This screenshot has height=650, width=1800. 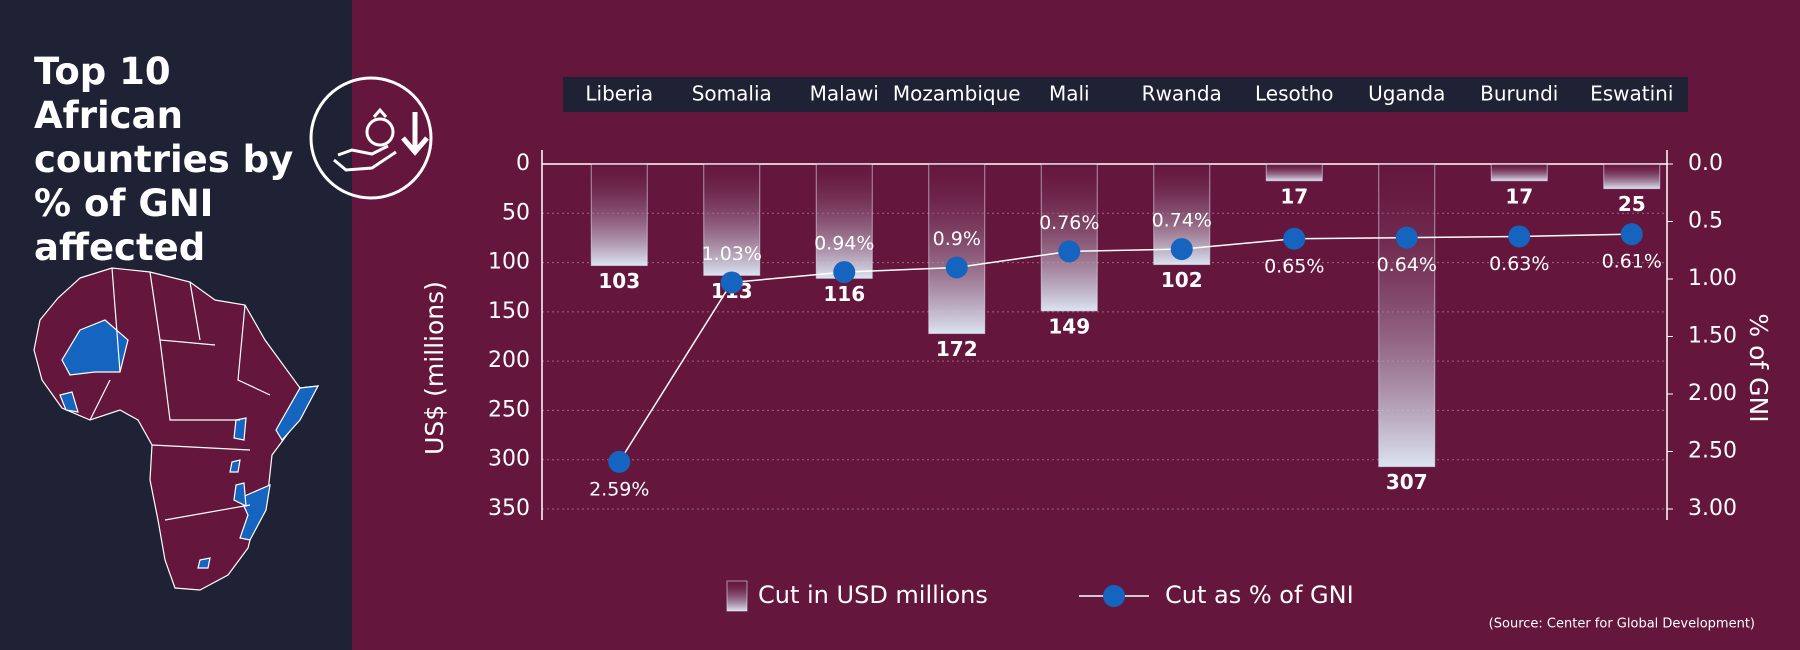 I want to click on title-highlight: % of GNI affected, so click(x=124, y=225).